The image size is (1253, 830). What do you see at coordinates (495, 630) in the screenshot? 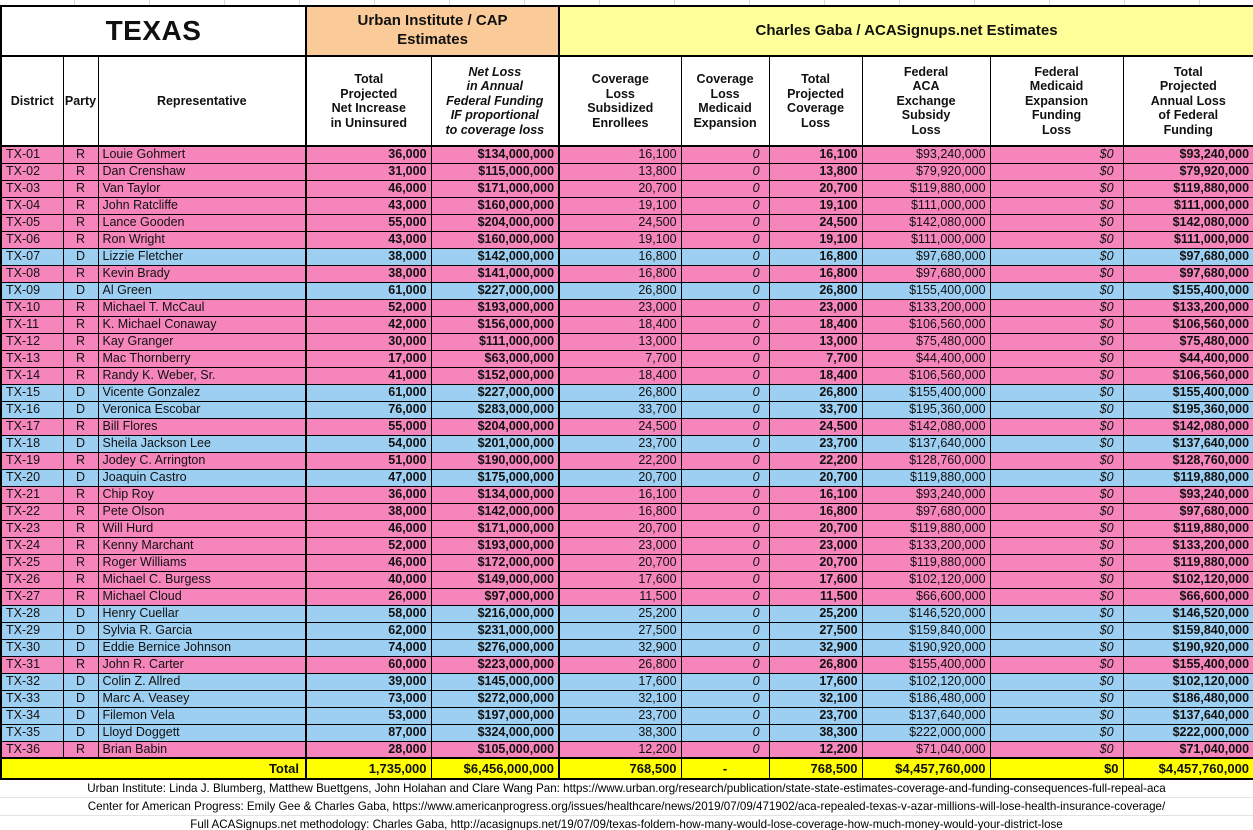
I see `cell-net-loss-federal-funding: $231,000,000` at bounding box center [495, 630].